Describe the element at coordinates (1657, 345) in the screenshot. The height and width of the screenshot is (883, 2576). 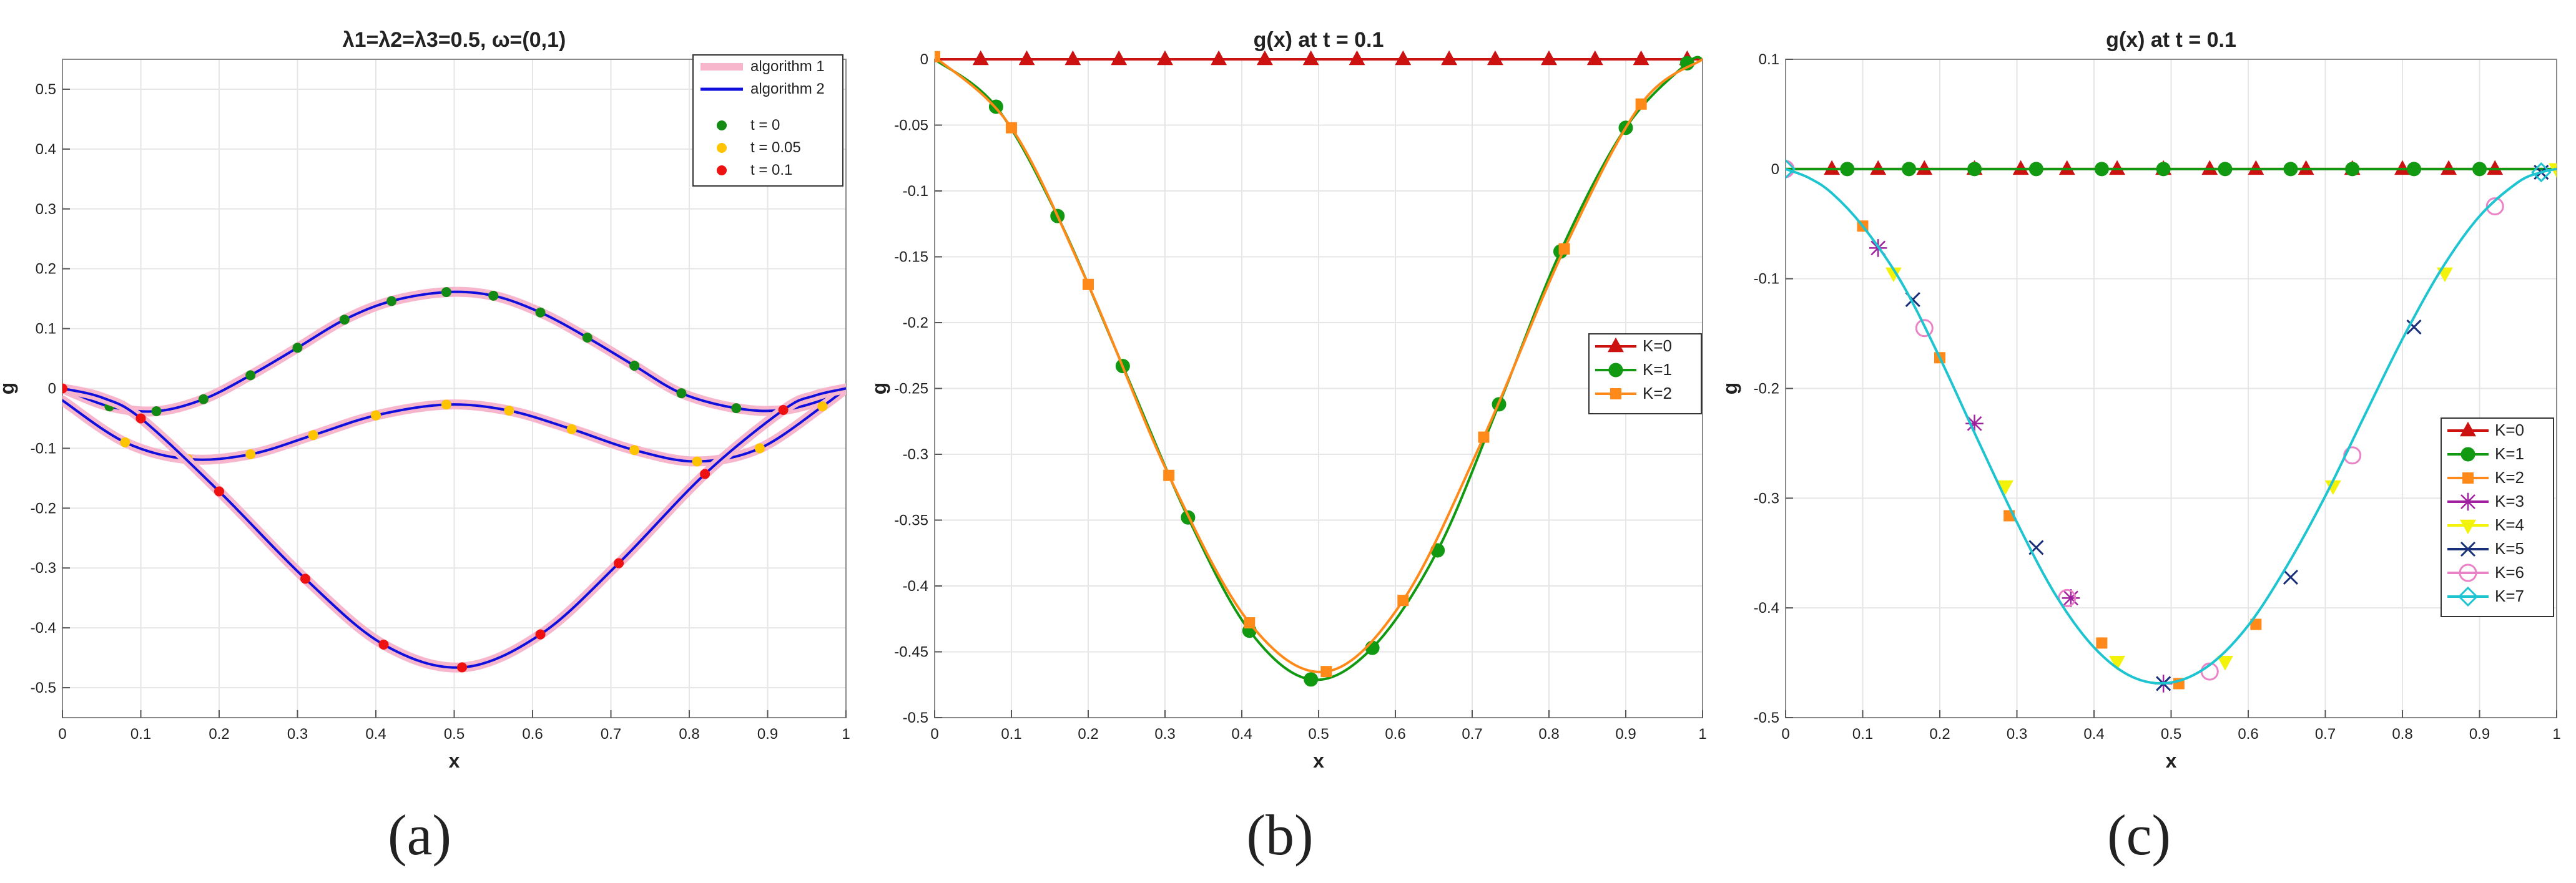
I see `legend-label: K=0` at that location.